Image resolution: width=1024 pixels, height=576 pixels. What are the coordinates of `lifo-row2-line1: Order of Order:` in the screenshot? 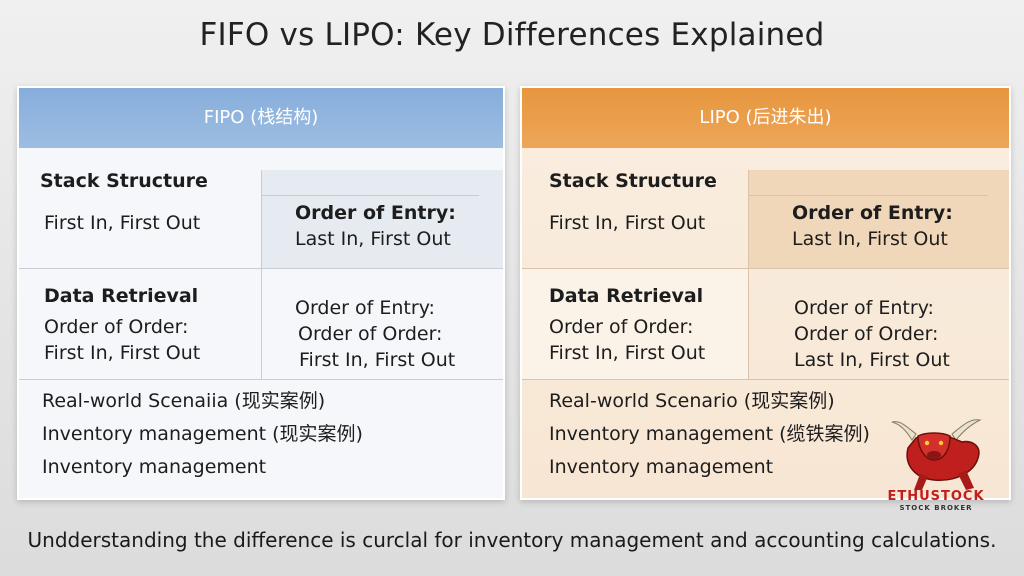 It's located at (621, 327).